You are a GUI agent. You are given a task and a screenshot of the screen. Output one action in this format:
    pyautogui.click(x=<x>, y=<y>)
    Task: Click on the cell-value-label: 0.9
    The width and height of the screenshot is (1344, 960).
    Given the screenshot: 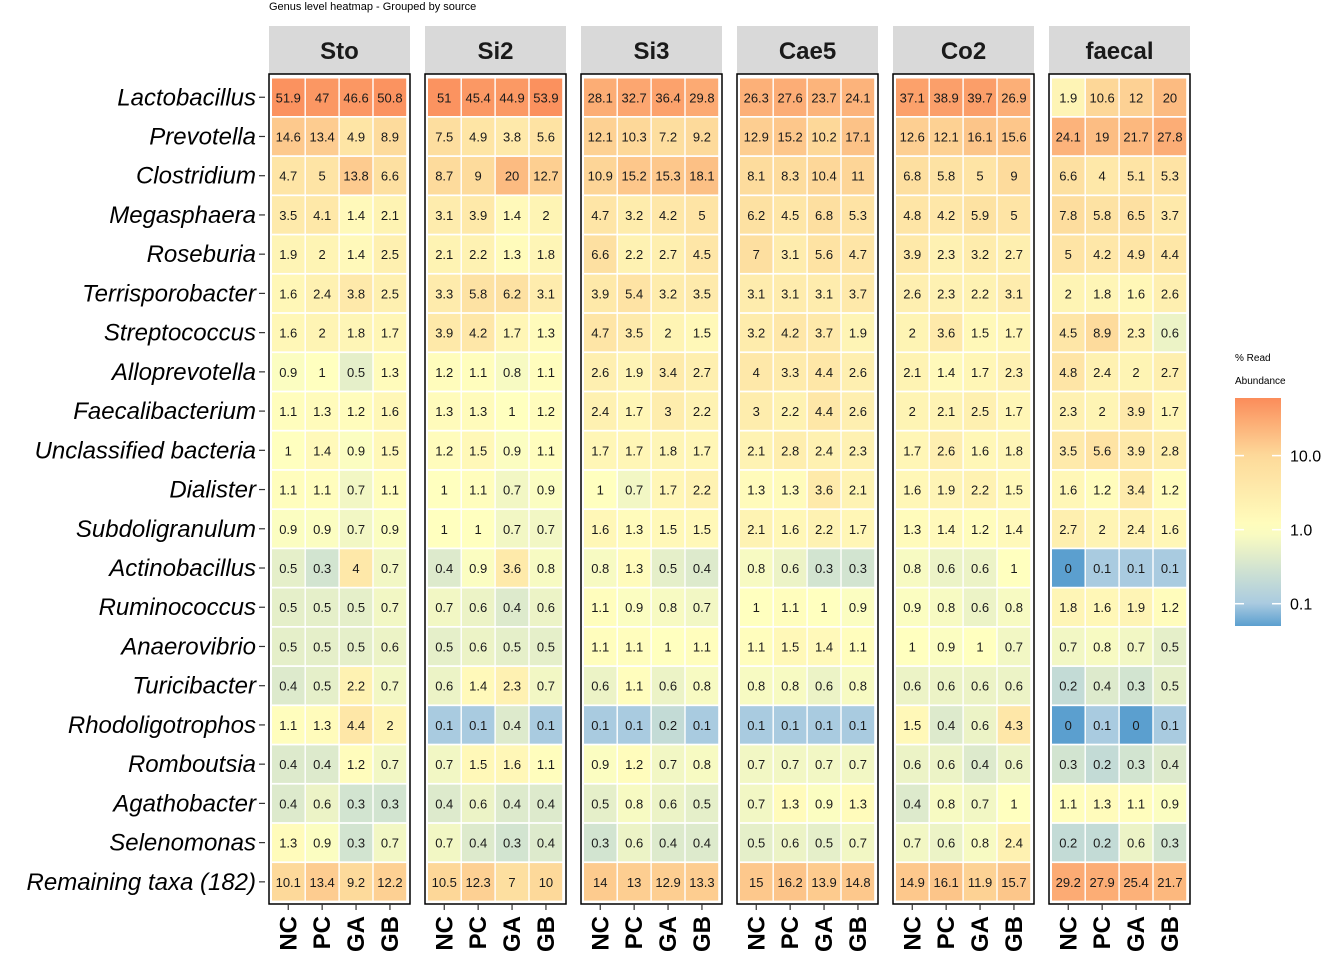 What is the action you would take?
    pyautogui.click(x=634, y=607)
    